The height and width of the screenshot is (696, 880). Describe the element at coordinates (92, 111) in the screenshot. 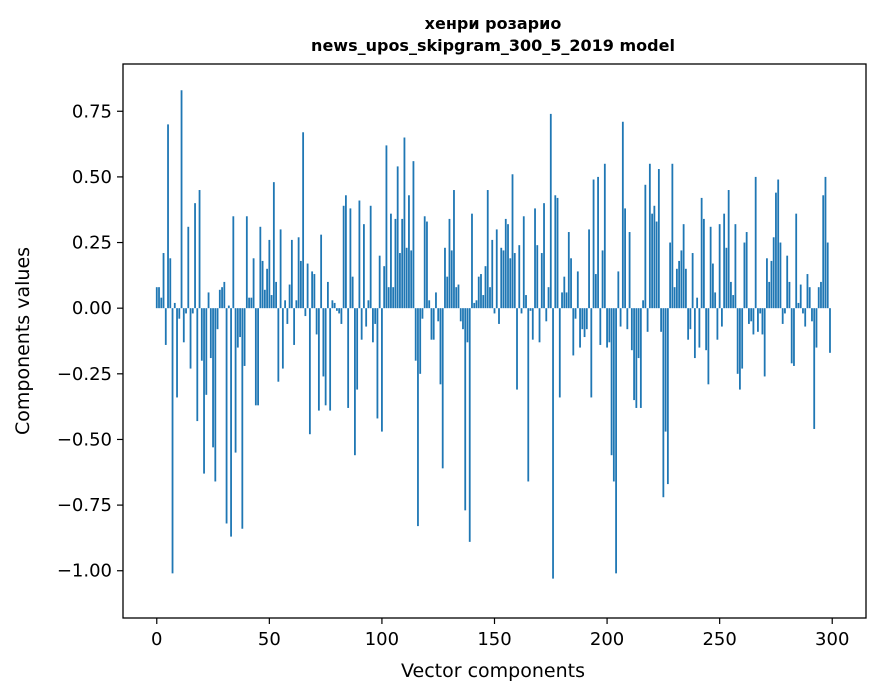

I see `y-tick-label: 0.75` at that location.